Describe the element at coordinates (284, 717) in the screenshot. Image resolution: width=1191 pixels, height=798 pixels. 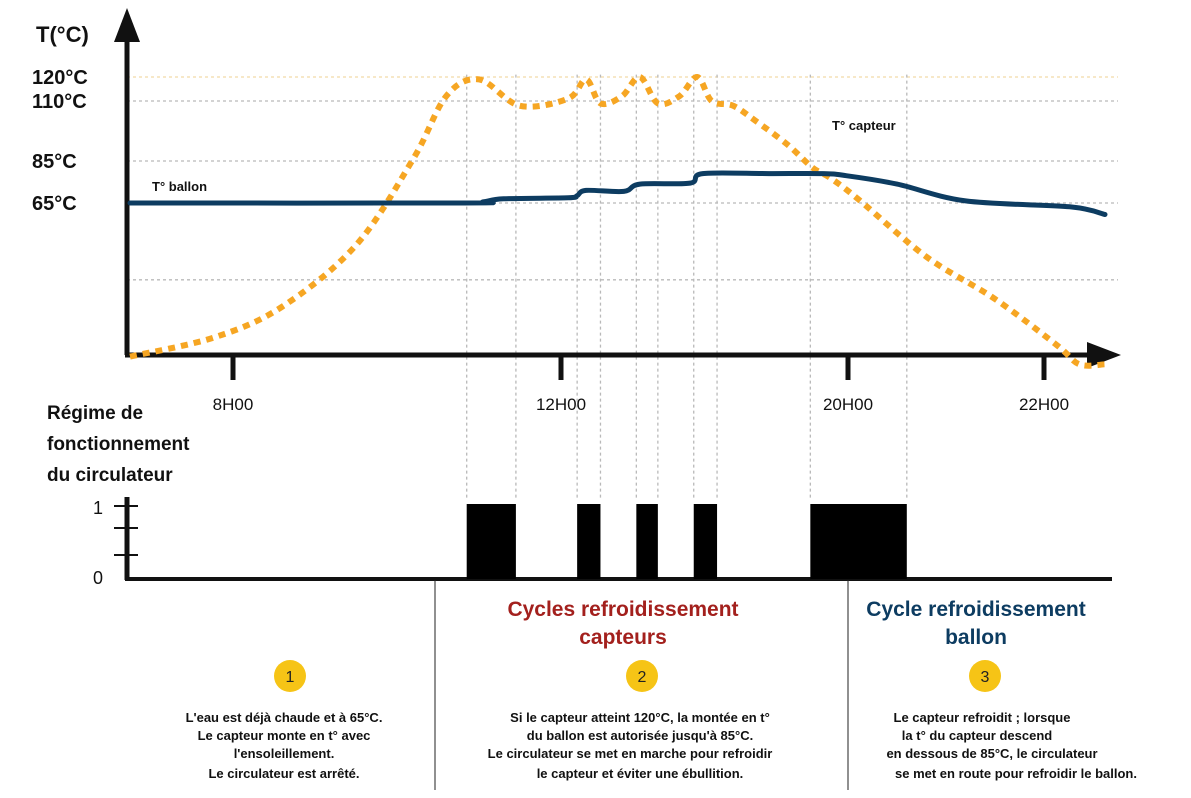
I see `section-1-line-1: L'eau est déjà chaude et à 65°C.` at that location.